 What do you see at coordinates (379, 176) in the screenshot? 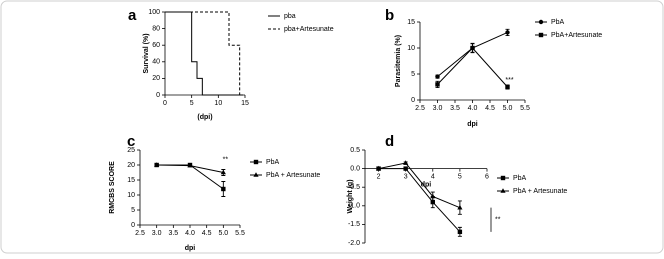
I see `x-tick-label: 2` at bounding box center [379, 176].